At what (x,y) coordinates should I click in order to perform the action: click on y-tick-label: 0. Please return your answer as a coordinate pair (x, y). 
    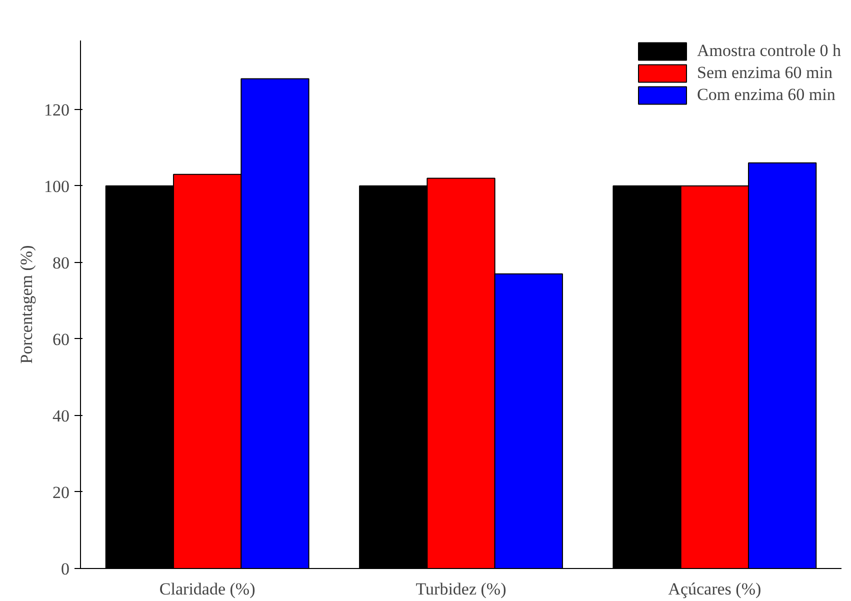
    Looking at the image, I should click on (65, 569).